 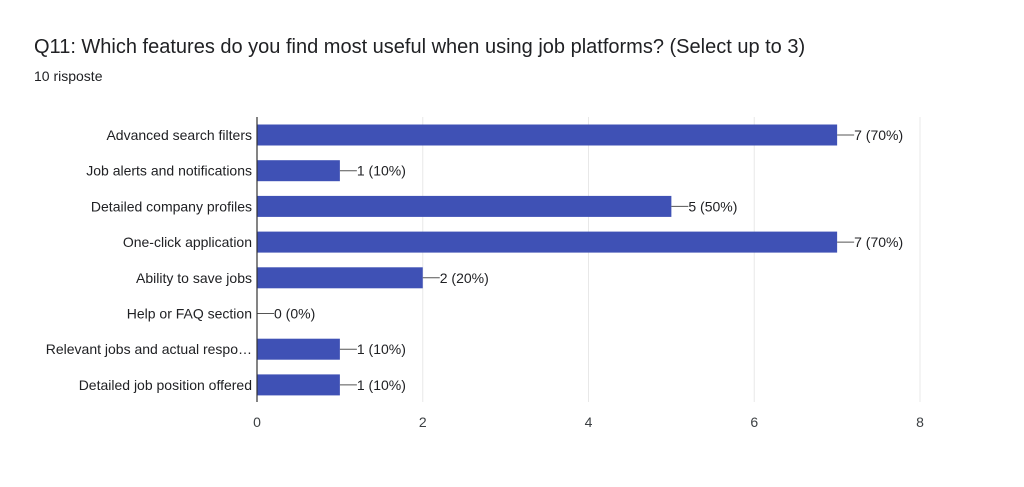 I want to click on data-label: 0 (0%), so click(x=294, y=314).